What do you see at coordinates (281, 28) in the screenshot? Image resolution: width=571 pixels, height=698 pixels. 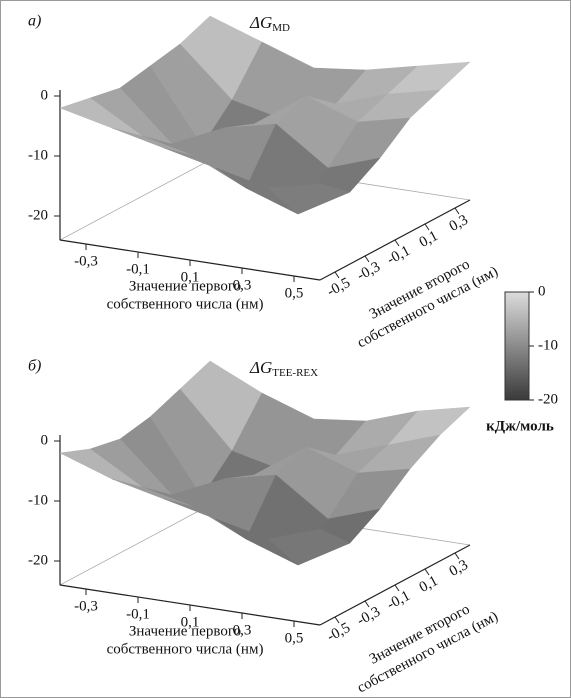 I see `title-sub: MD` at bounding box center [281, 28].